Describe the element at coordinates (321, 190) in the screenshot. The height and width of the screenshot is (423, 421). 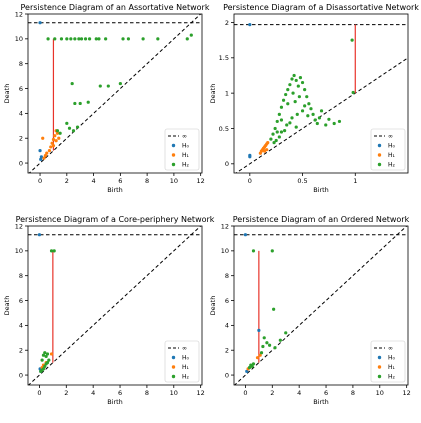
I see `x-axis-label: Birth` at that location.